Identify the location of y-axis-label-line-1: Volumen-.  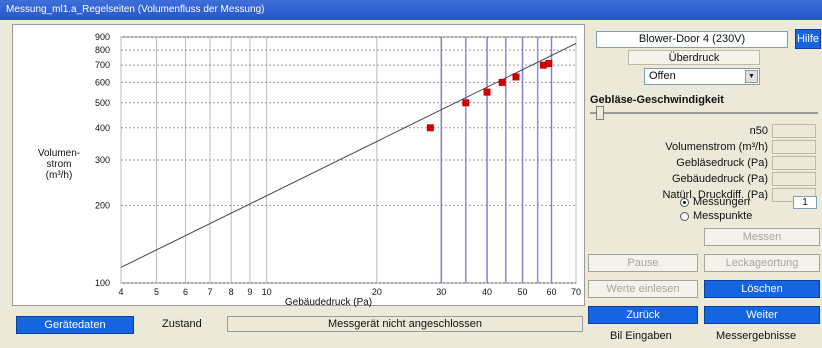
(59, 153).